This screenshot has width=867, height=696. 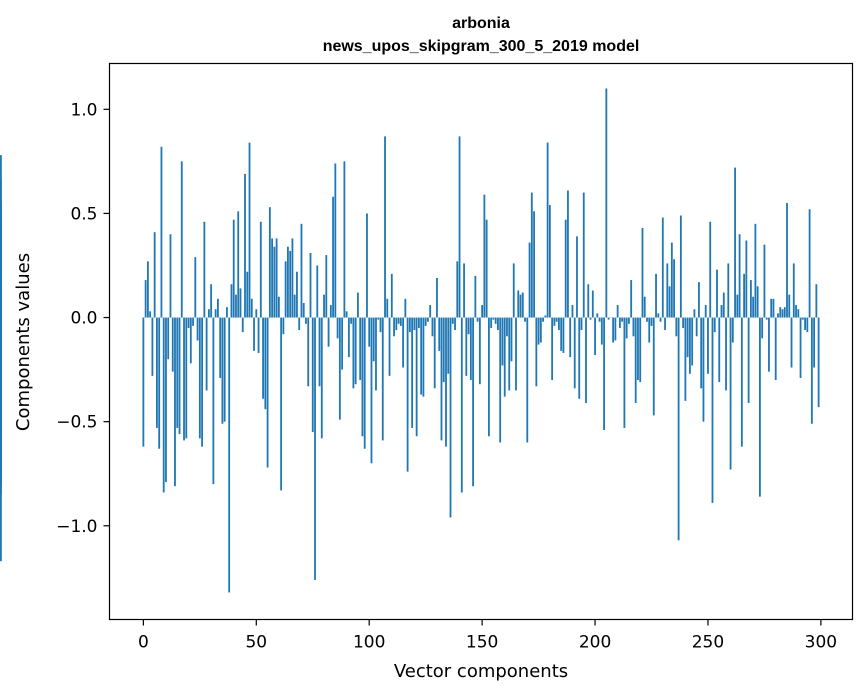 I want to click on y-tick-label: 0.0, so click(x=83, y=319).